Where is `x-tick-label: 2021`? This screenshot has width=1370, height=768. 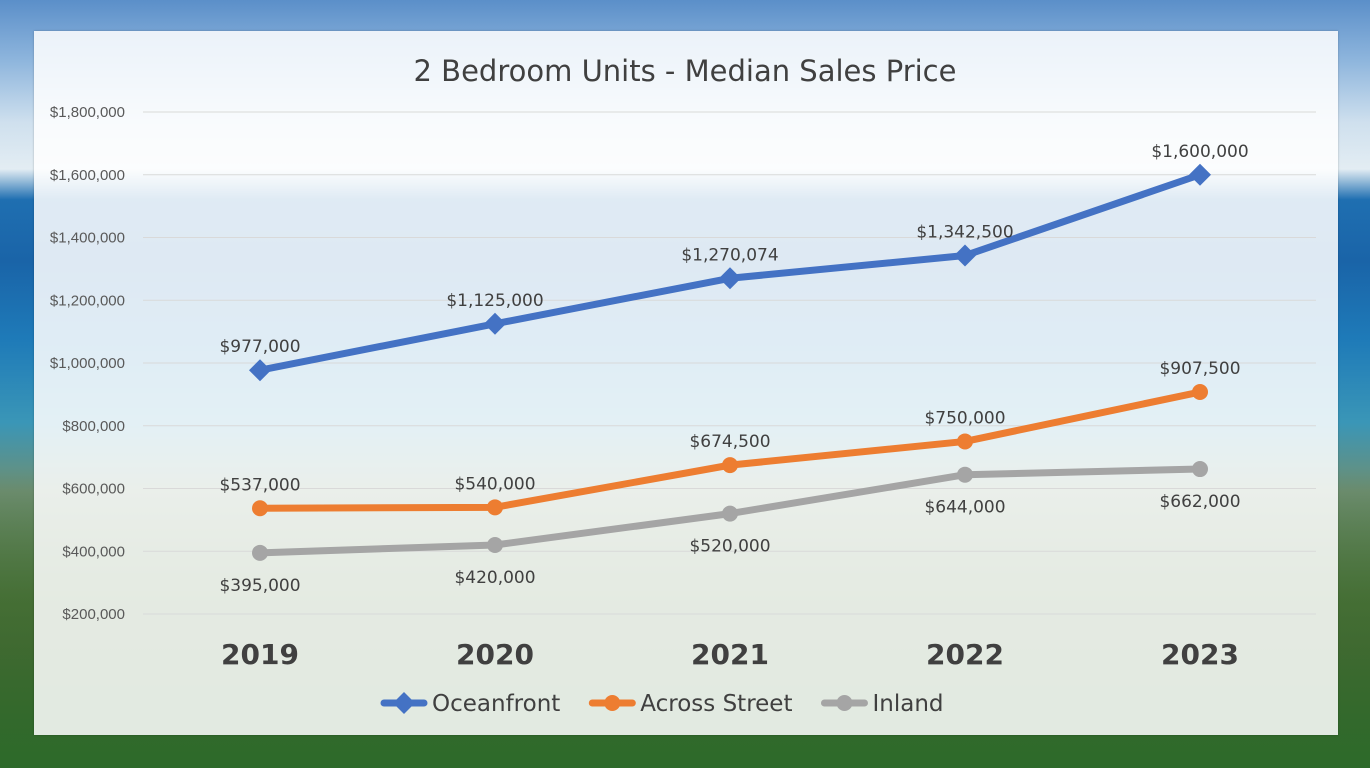 x-tick-label: 2021 is located at coordinates (730, 654).